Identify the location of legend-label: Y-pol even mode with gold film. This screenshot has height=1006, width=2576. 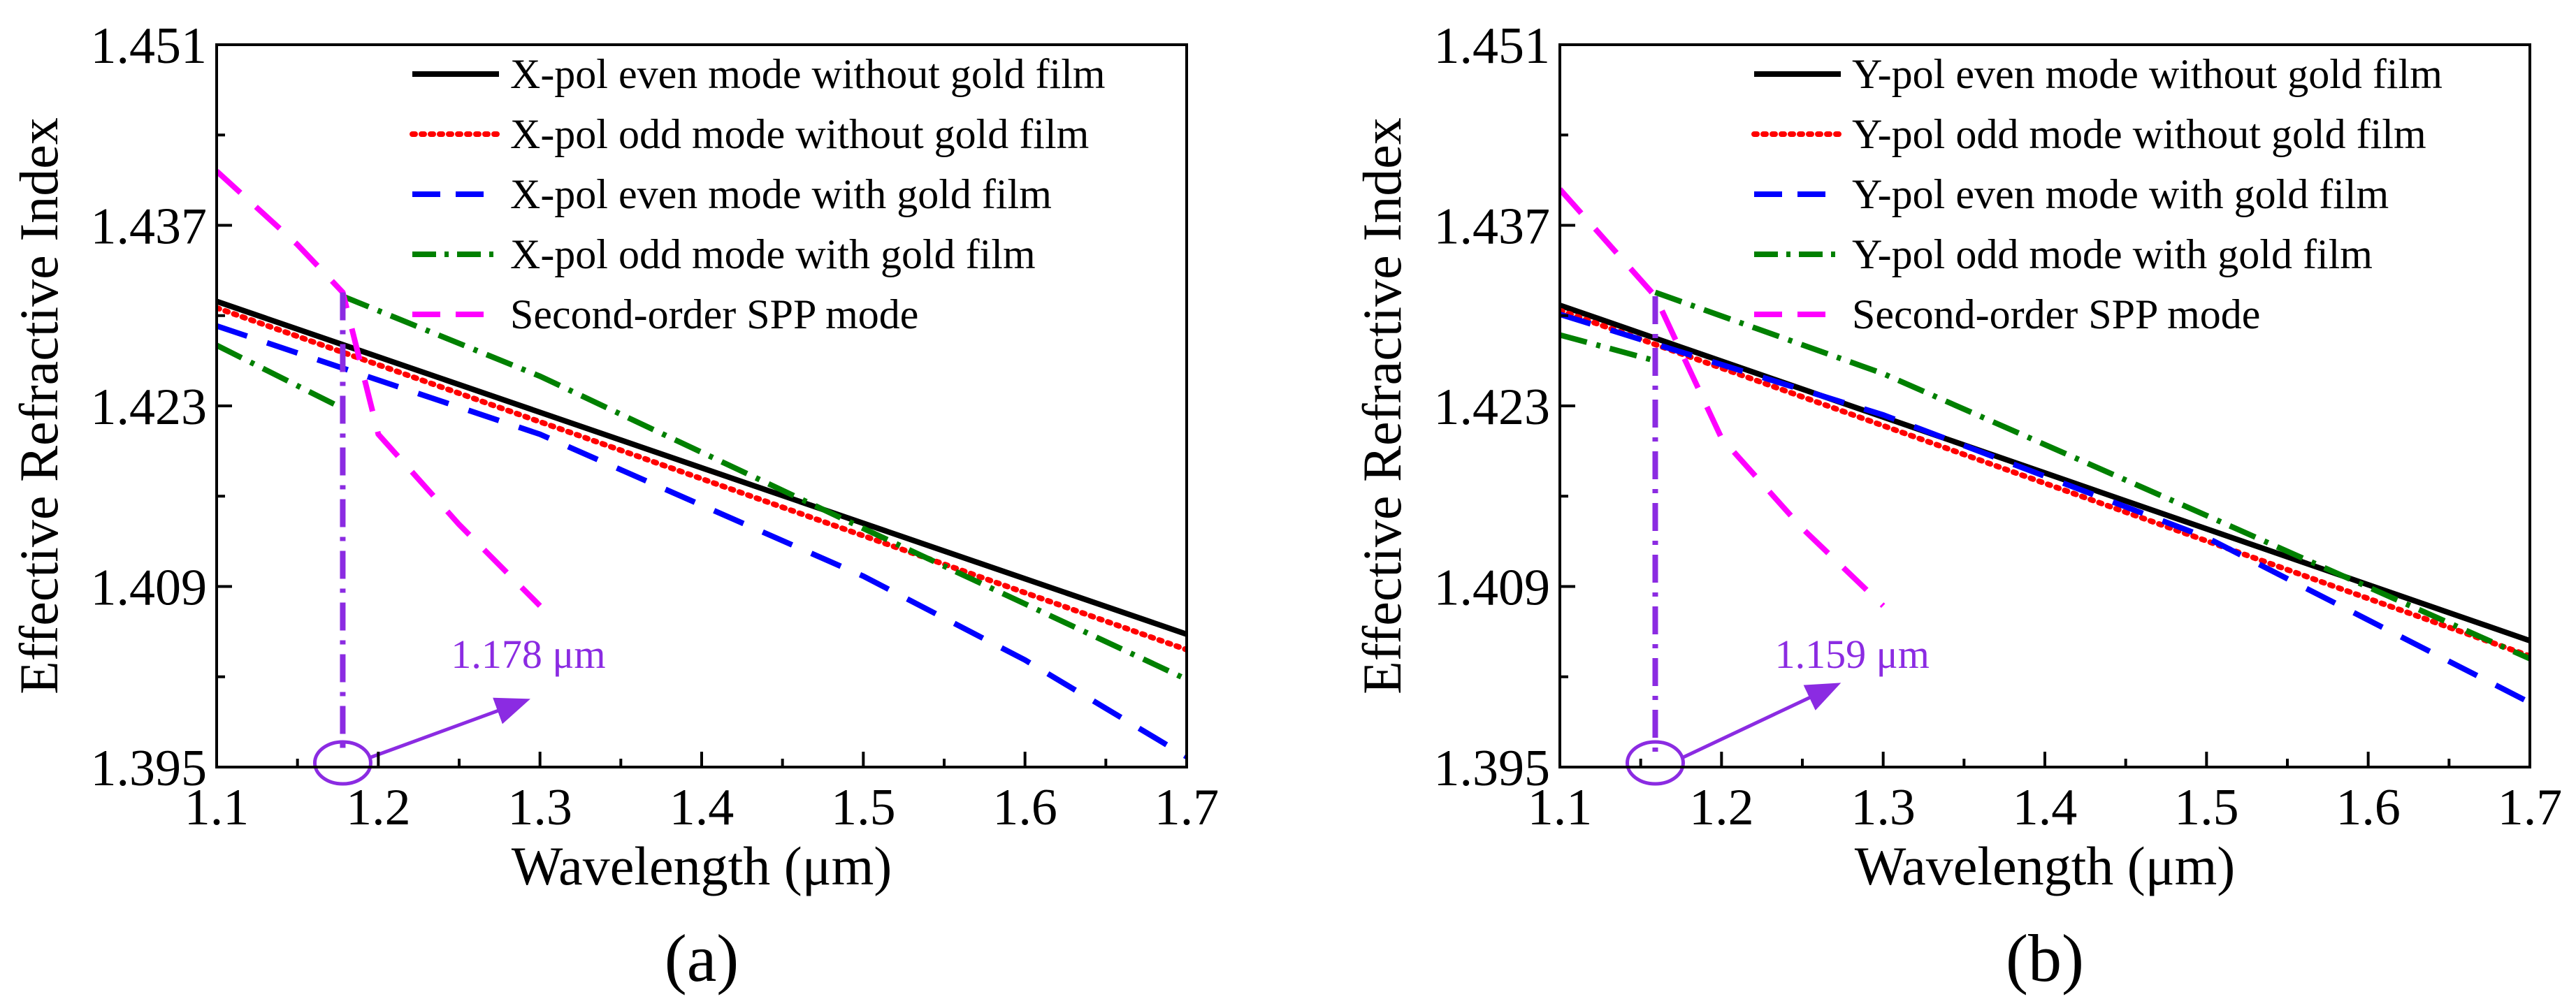
(2121, 194).